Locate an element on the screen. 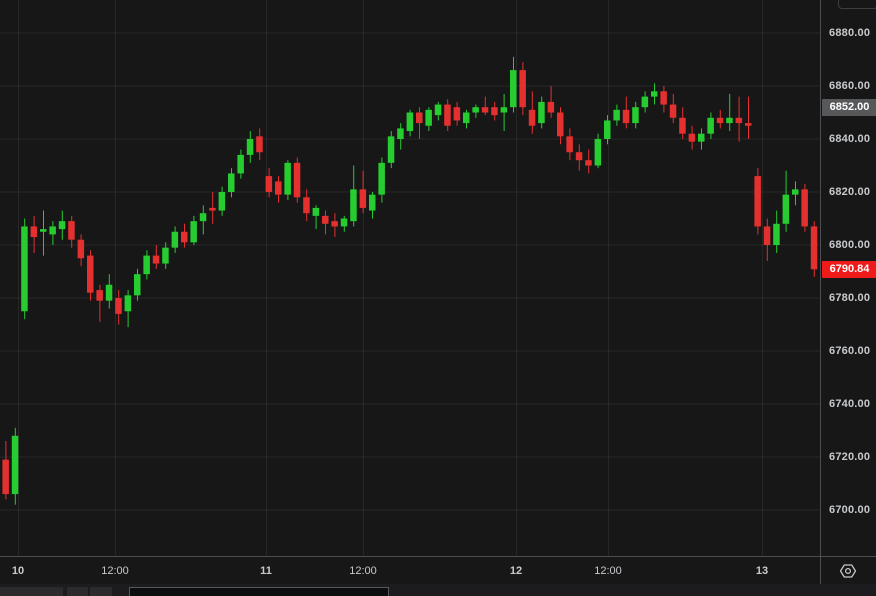 The height and width of the screenshot is (596, 876). gear-icon is located at coordinates (848, 571).